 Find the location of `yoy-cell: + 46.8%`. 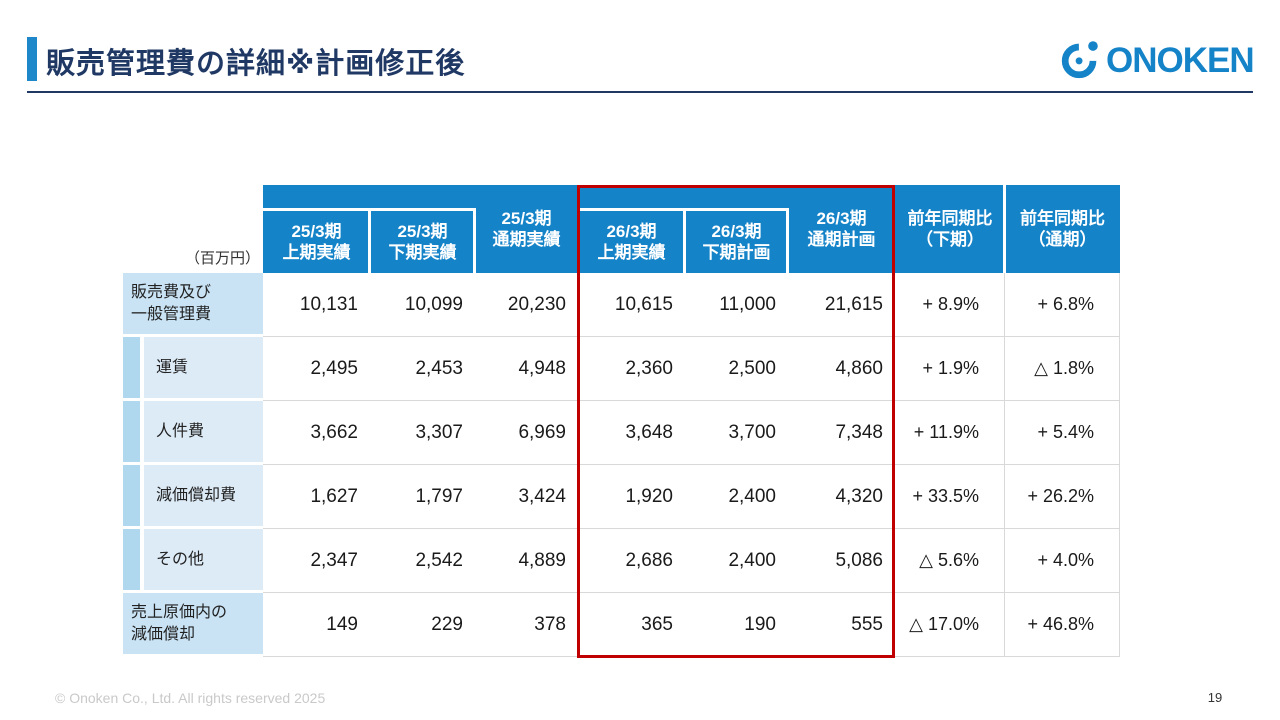

yoy-cell: + 46.8% is located at coordinates (1060, 624).